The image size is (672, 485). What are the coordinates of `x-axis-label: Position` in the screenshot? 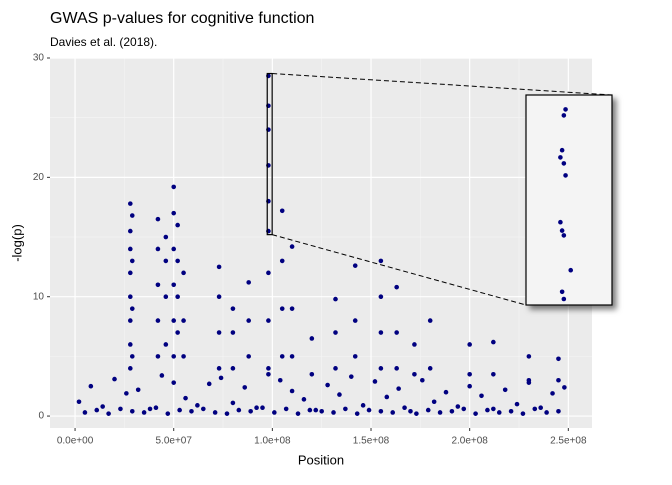 It's located at (321, 459).